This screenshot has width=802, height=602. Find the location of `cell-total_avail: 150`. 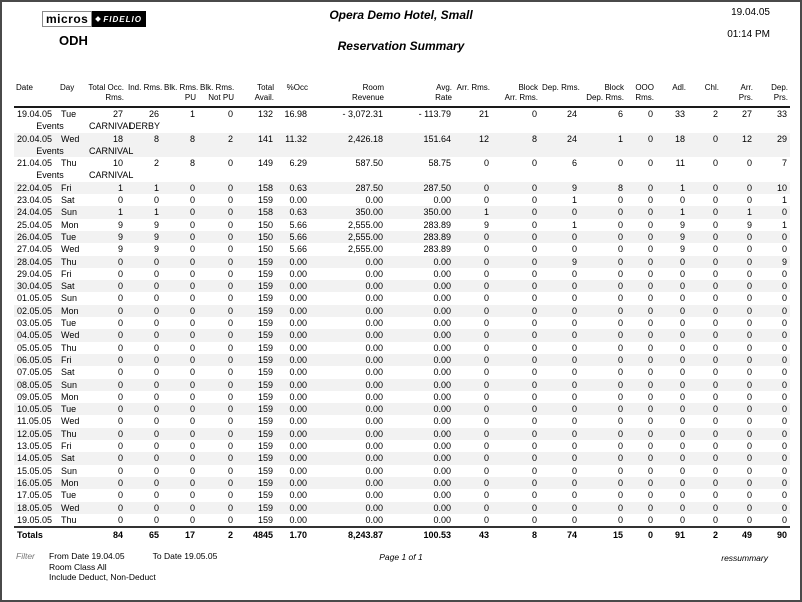

cell-total_avail: 150 is located at coordinates (265, 224).